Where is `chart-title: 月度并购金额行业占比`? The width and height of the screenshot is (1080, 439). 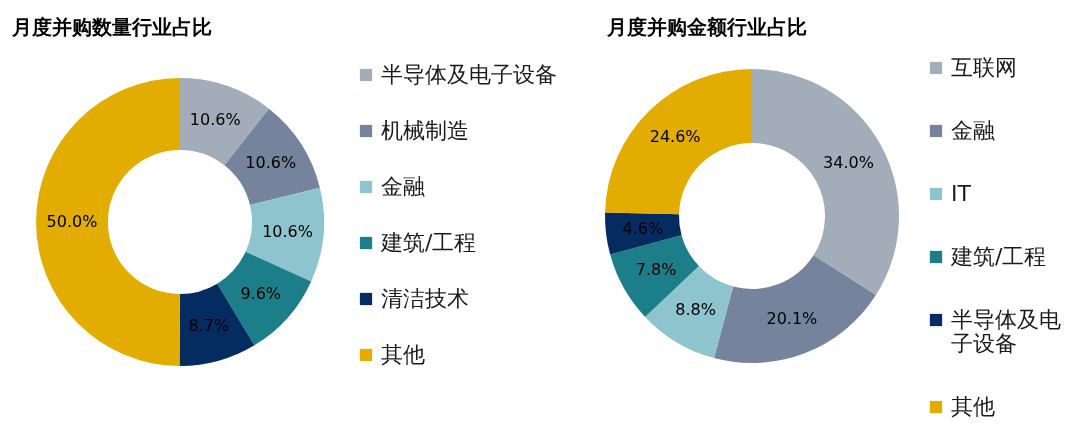 chart-title: 月度并购金额行业占比 is located at coordinates (706, 27).